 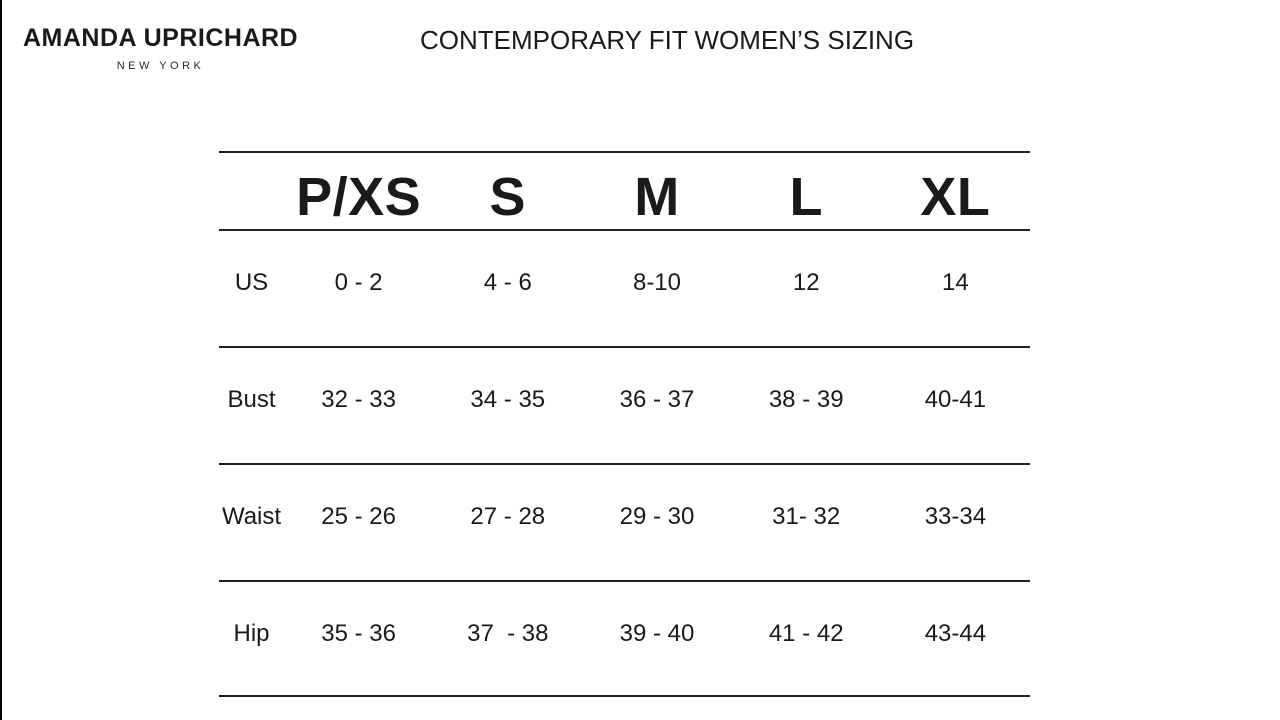 I want to click on column-header-l: L, so click(x=806, y=197).